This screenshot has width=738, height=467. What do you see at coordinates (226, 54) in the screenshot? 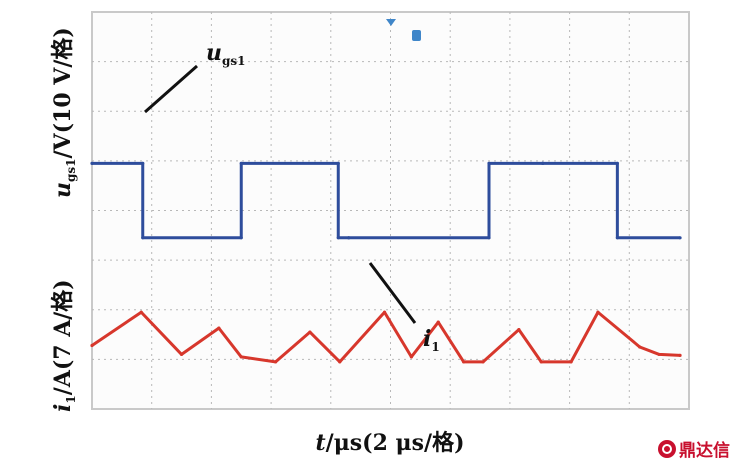
I see `ugs1-annotation: ugs1` at bounding box center [226, 54].